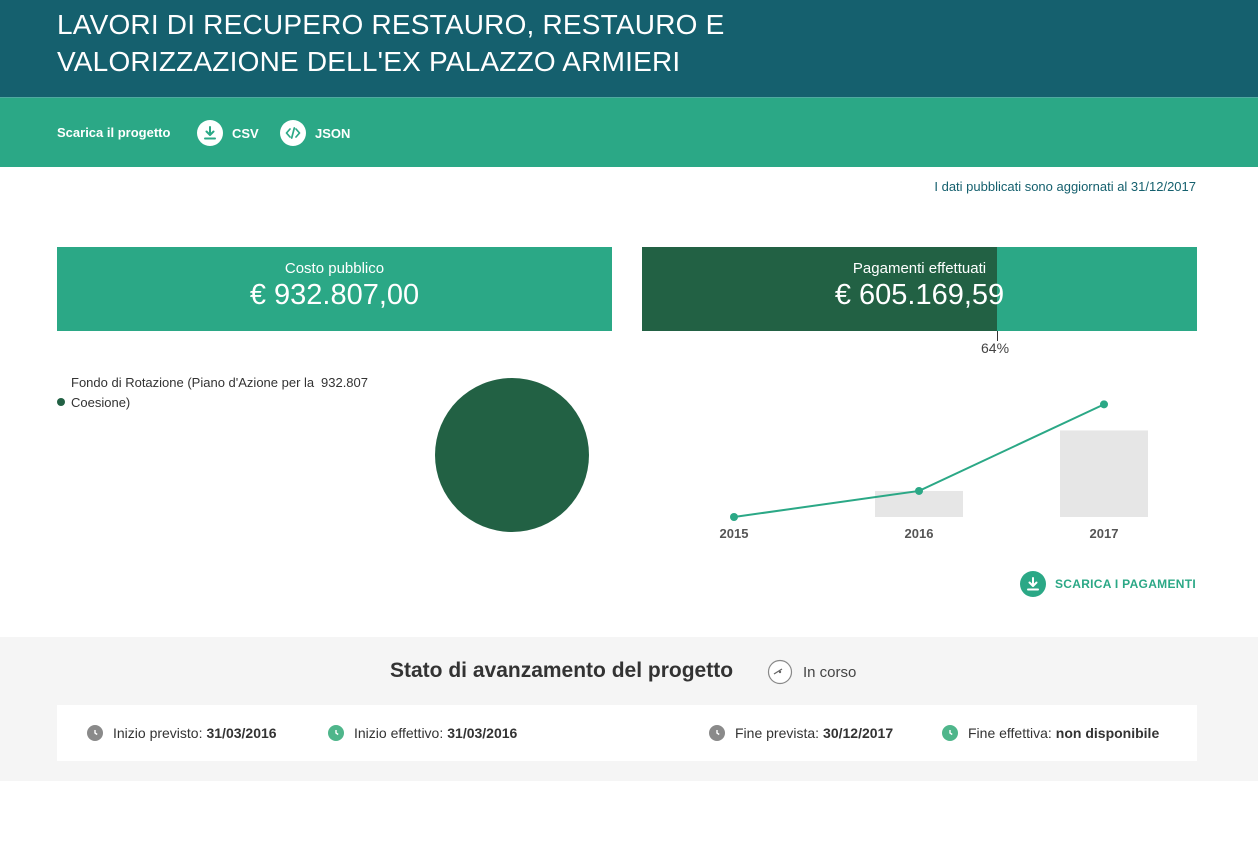  Describe the element at coordinates (369, 61) in the screenshot. I see `project-title-line2: VALORIZZAZIONE DELL'EX PALAZZO ARMIERI` at that location.